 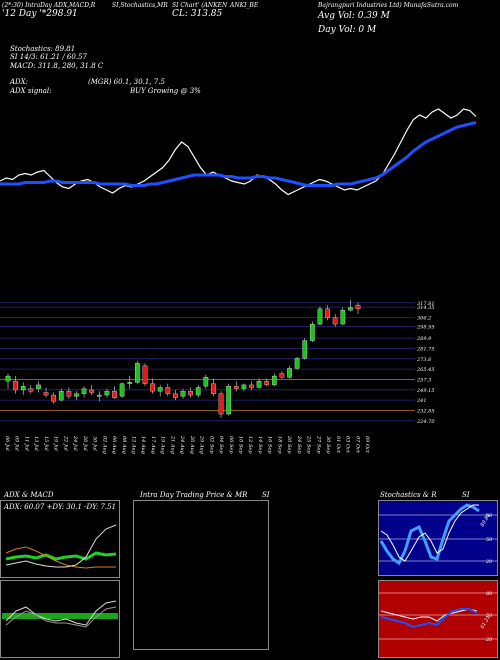 I want to click on date-tick-label: 09 Oct, so click(x=367, y=445).